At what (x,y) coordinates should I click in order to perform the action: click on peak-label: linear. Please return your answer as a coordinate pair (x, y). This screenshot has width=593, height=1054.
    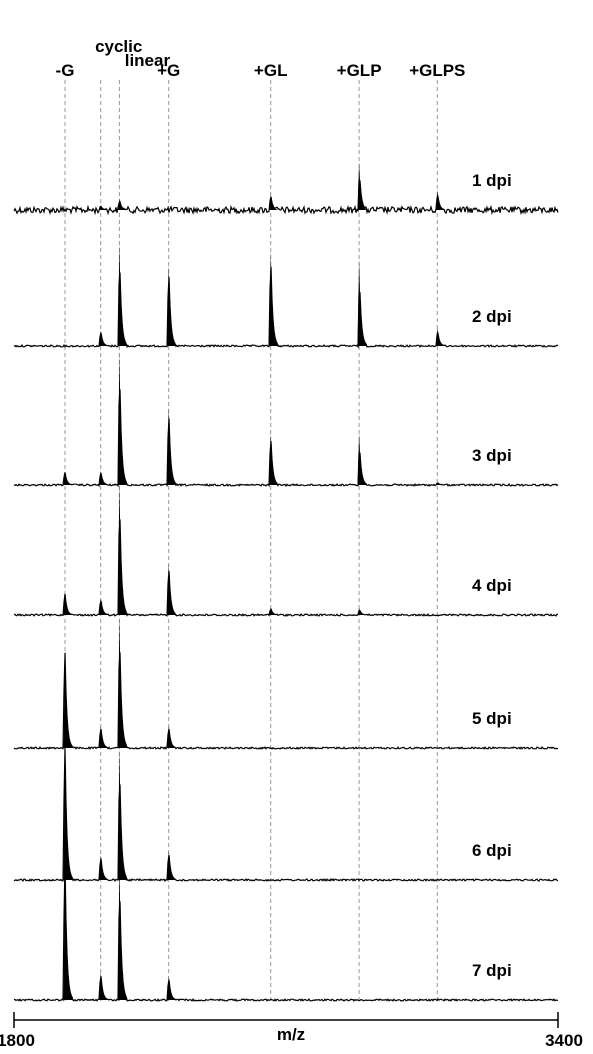
    Looking at the image, I should click on (148, 60).